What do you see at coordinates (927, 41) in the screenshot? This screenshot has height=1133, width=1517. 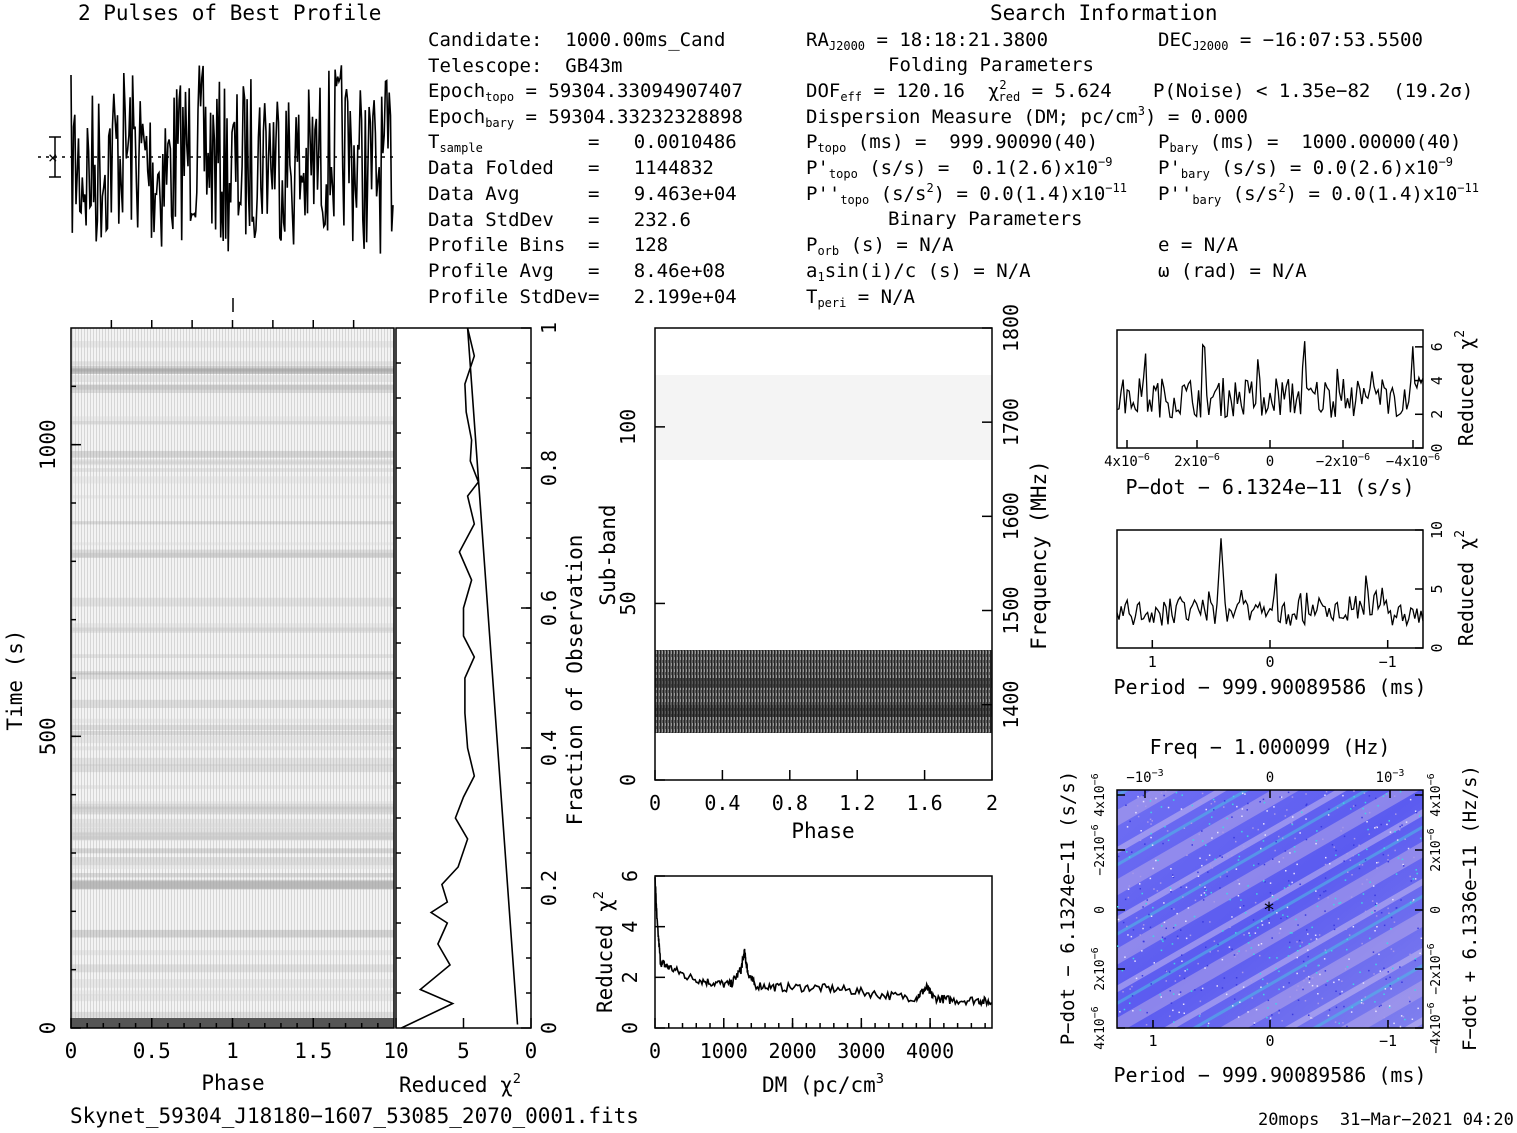 I see `ra-line: RAJ2000 = 18:18:21.3800` at bounding box center [927, 41].